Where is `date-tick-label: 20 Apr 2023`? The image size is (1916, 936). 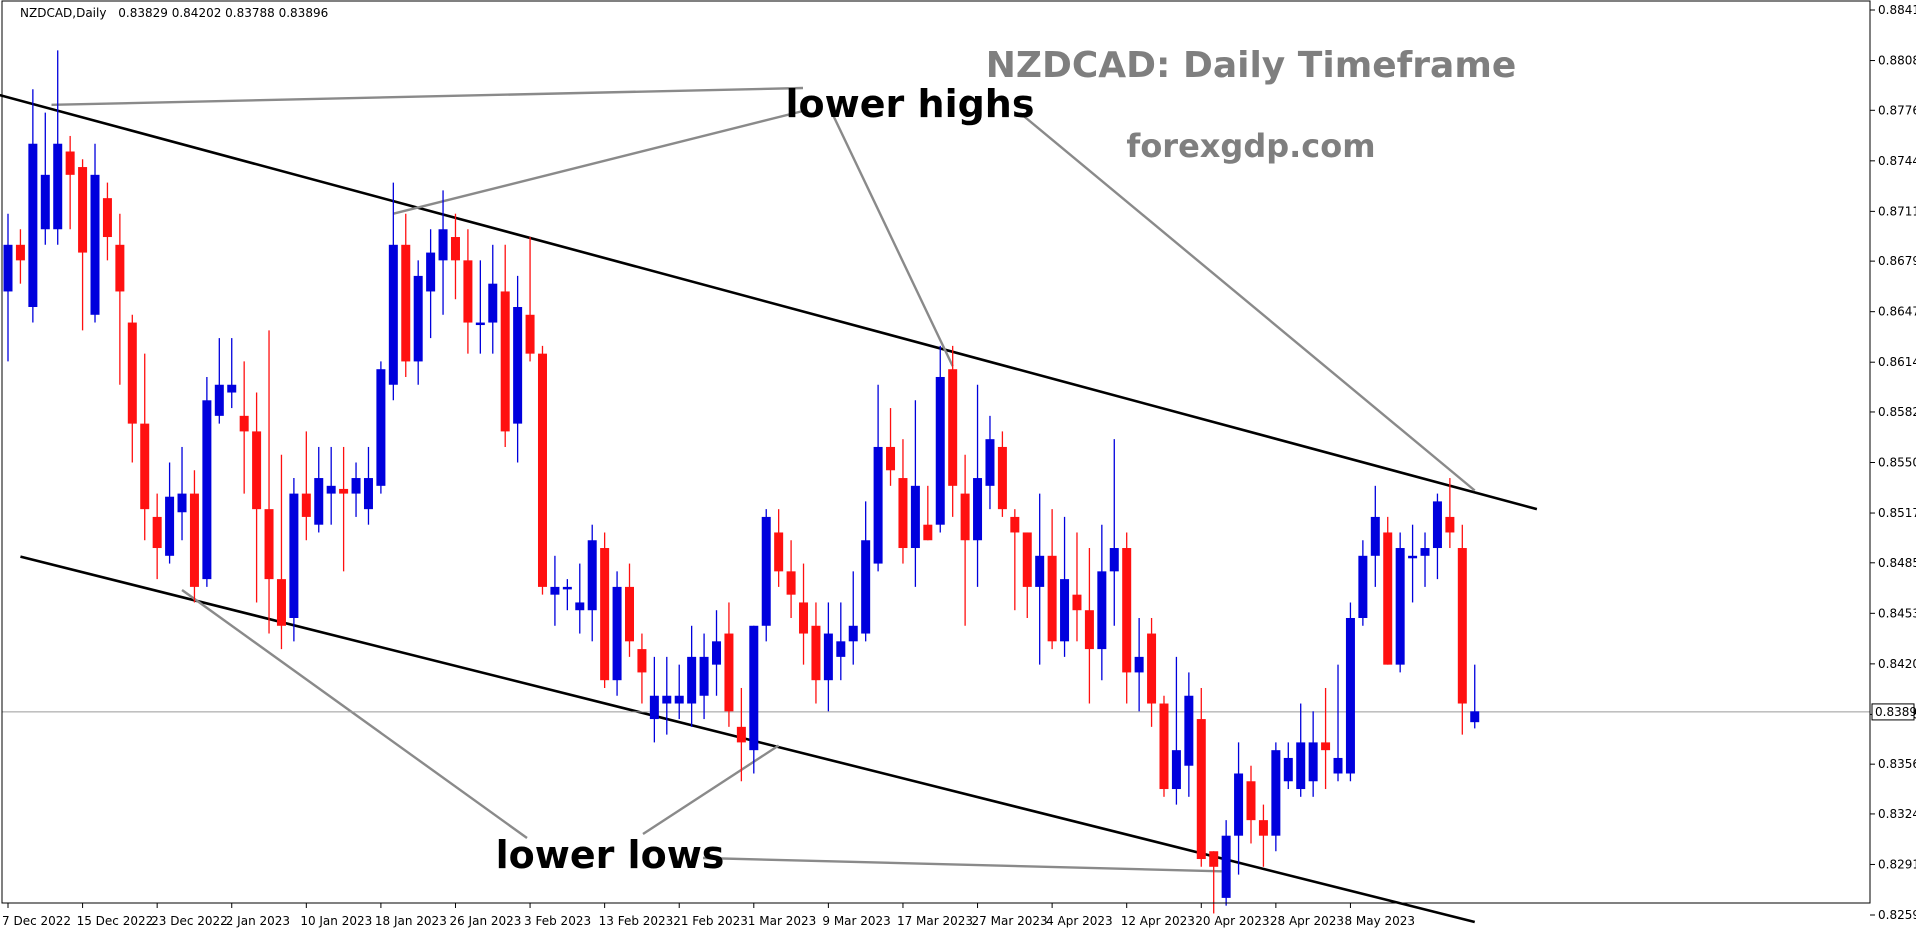
date-tick-label: 20 Apr 2023 is located at coordinates (1232, 921).